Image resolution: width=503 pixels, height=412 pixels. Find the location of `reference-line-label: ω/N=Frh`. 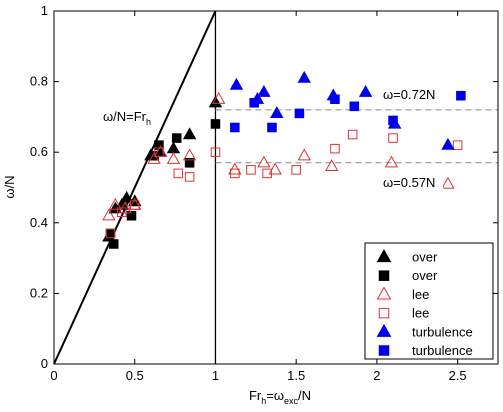

reference-line-label: ω/N=Frh is located at coordinates (127, 118).